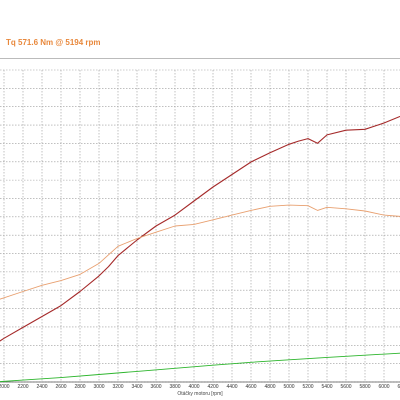 This screenshot has height=400, width=400. Describe the element at coordinates (383, 387) in the screenshot. I see `x-tick-label: 6000` at that location.